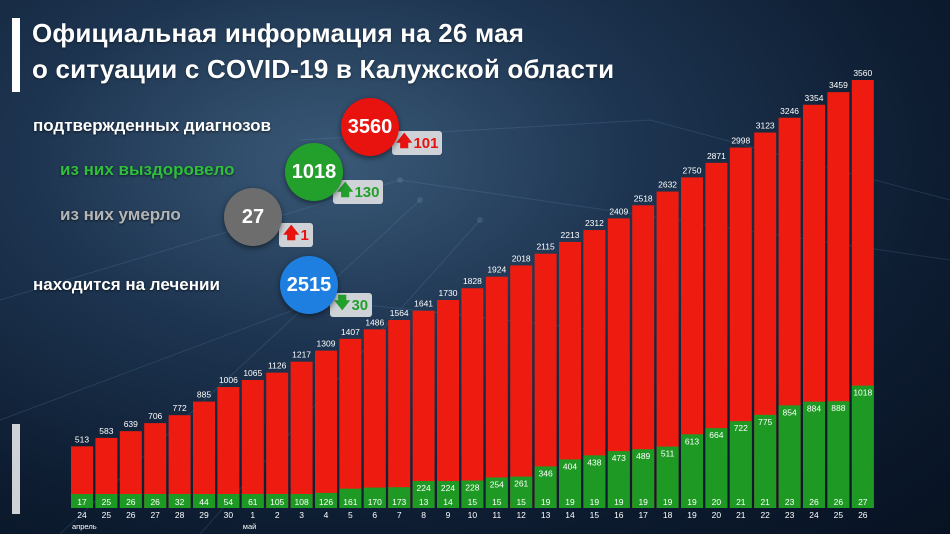  Describe the element at coordinates (472, 281) in the screenshot. I see `label-total: 1828` at that location.